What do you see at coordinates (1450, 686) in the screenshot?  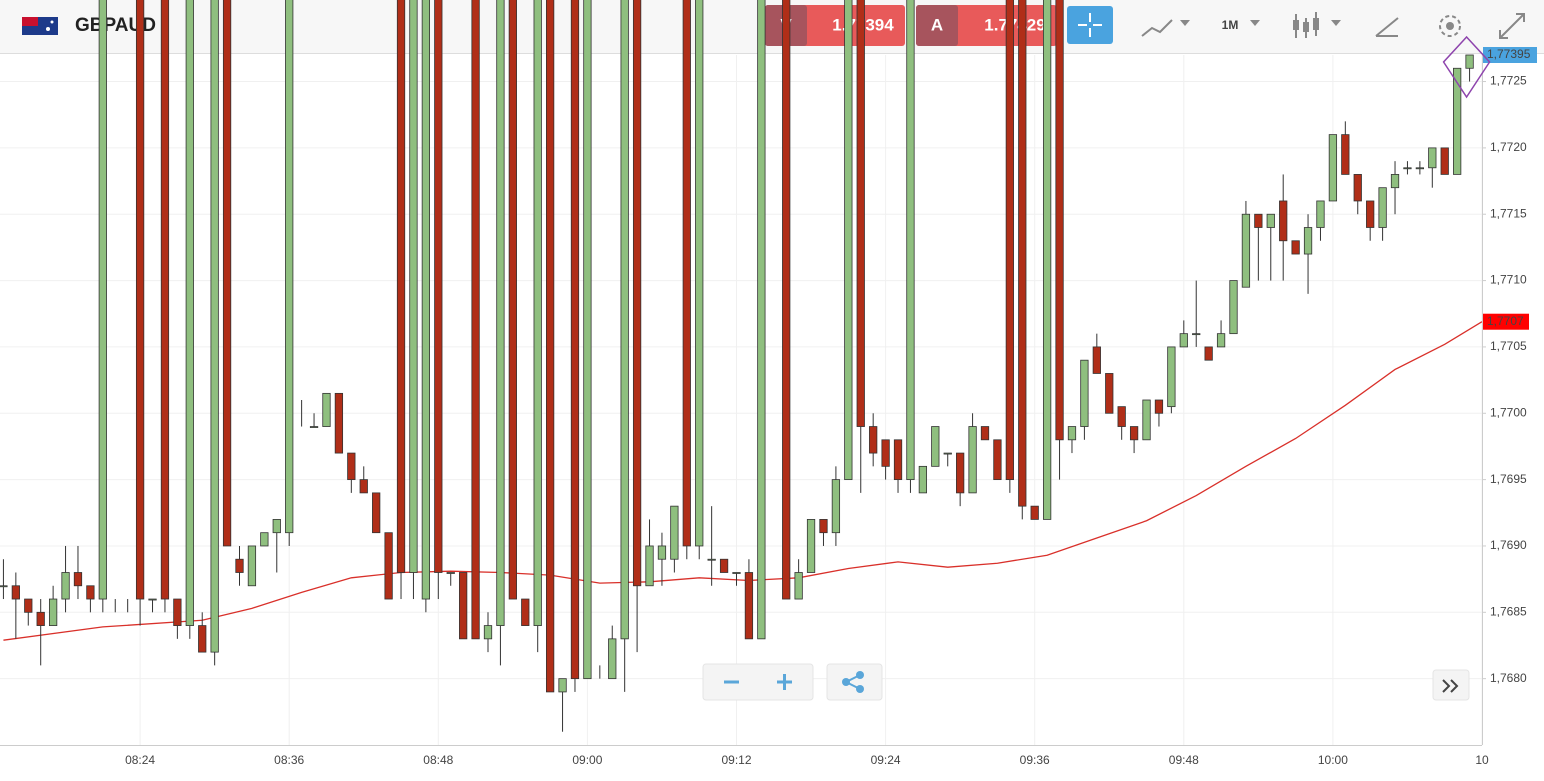 I see `scroll-end-button` at bounding box center [1450, 686].